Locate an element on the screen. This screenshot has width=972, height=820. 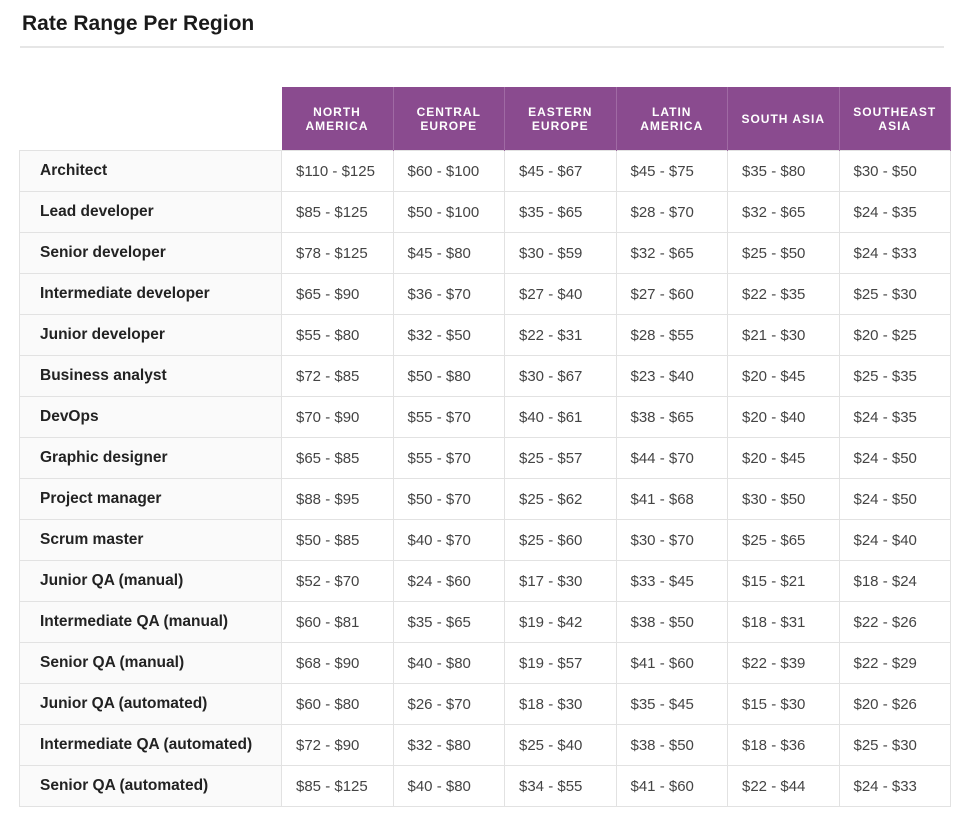
rate-cell: $22 - $31 is located at coordinates (560, 335).